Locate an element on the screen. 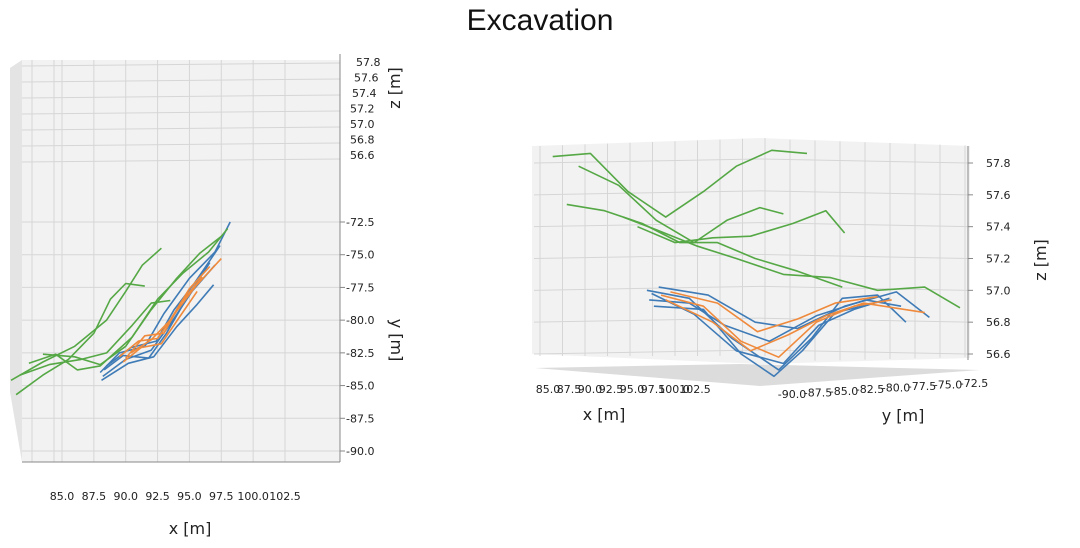 The image size is (1080, 548). chart-title: Excavation is located at coordinates (540, 20).